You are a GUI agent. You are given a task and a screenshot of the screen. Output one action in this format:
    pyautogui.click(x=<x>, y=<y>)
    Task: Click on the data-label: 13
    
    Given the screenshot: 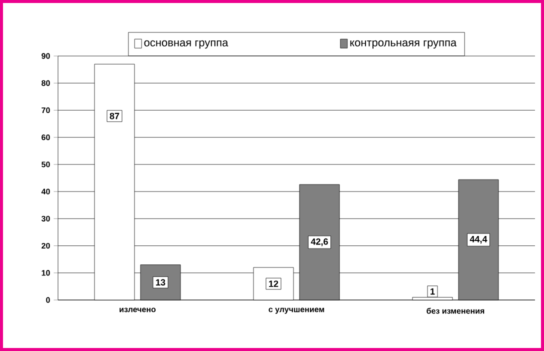 What is the action you would take?
    pyautogui.click(x=161, y=282)
    